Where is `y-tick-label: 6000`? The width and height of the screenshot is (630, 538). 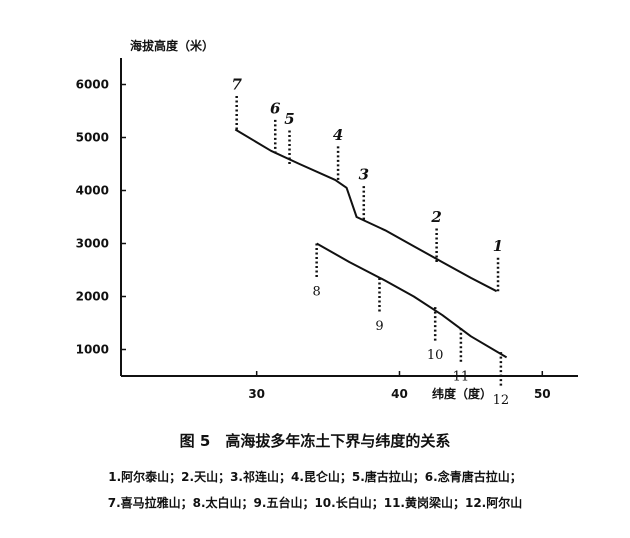
y-tick-label: 6000 is located at coordinates (92, 85).